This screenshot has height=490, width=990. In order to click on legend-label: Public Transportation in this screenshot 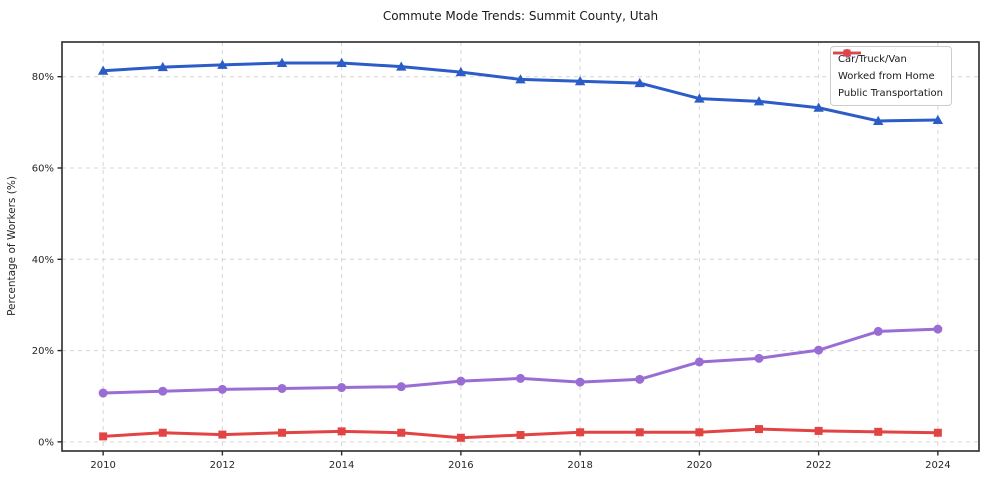, I will do `click(890, 93)`.